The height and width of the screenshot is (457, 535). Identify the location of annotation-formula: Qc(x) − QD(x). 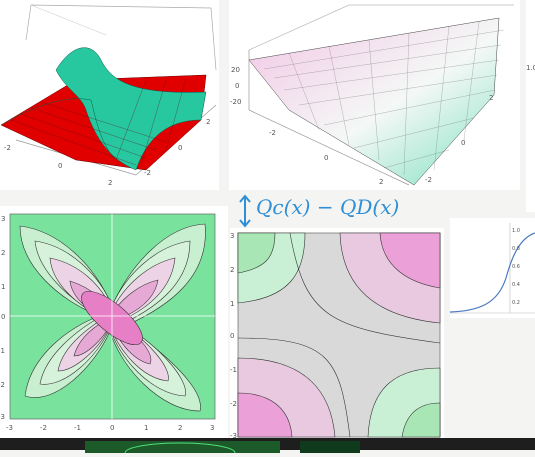
(328, 207).